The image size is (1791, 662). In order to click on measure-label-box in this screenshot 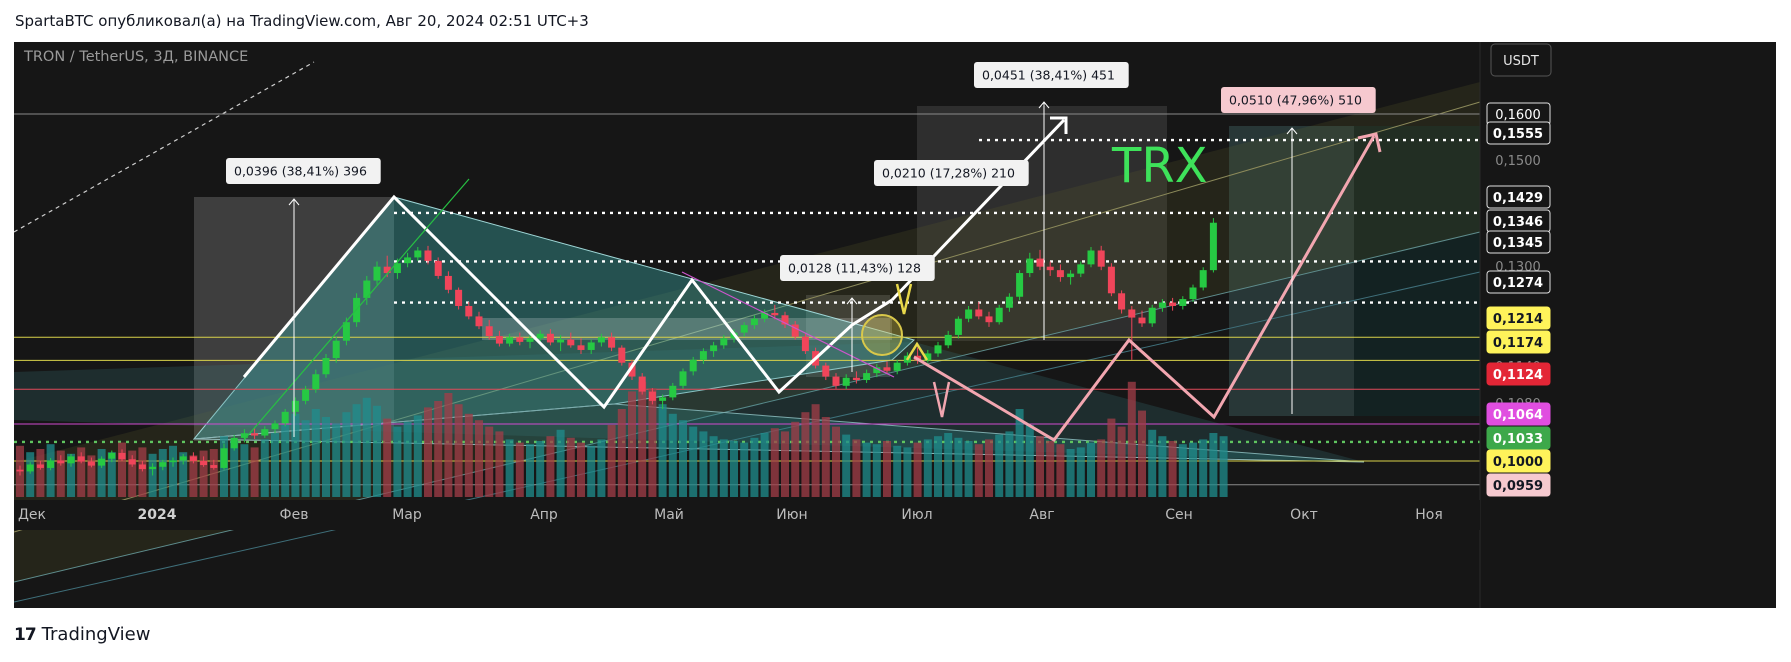, I will do `click(1051, 75)`.